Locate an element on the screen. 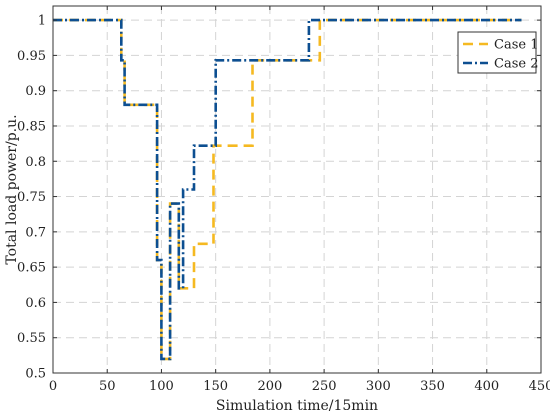  y-tick-label: 1 is located at coordinates (42, 21).